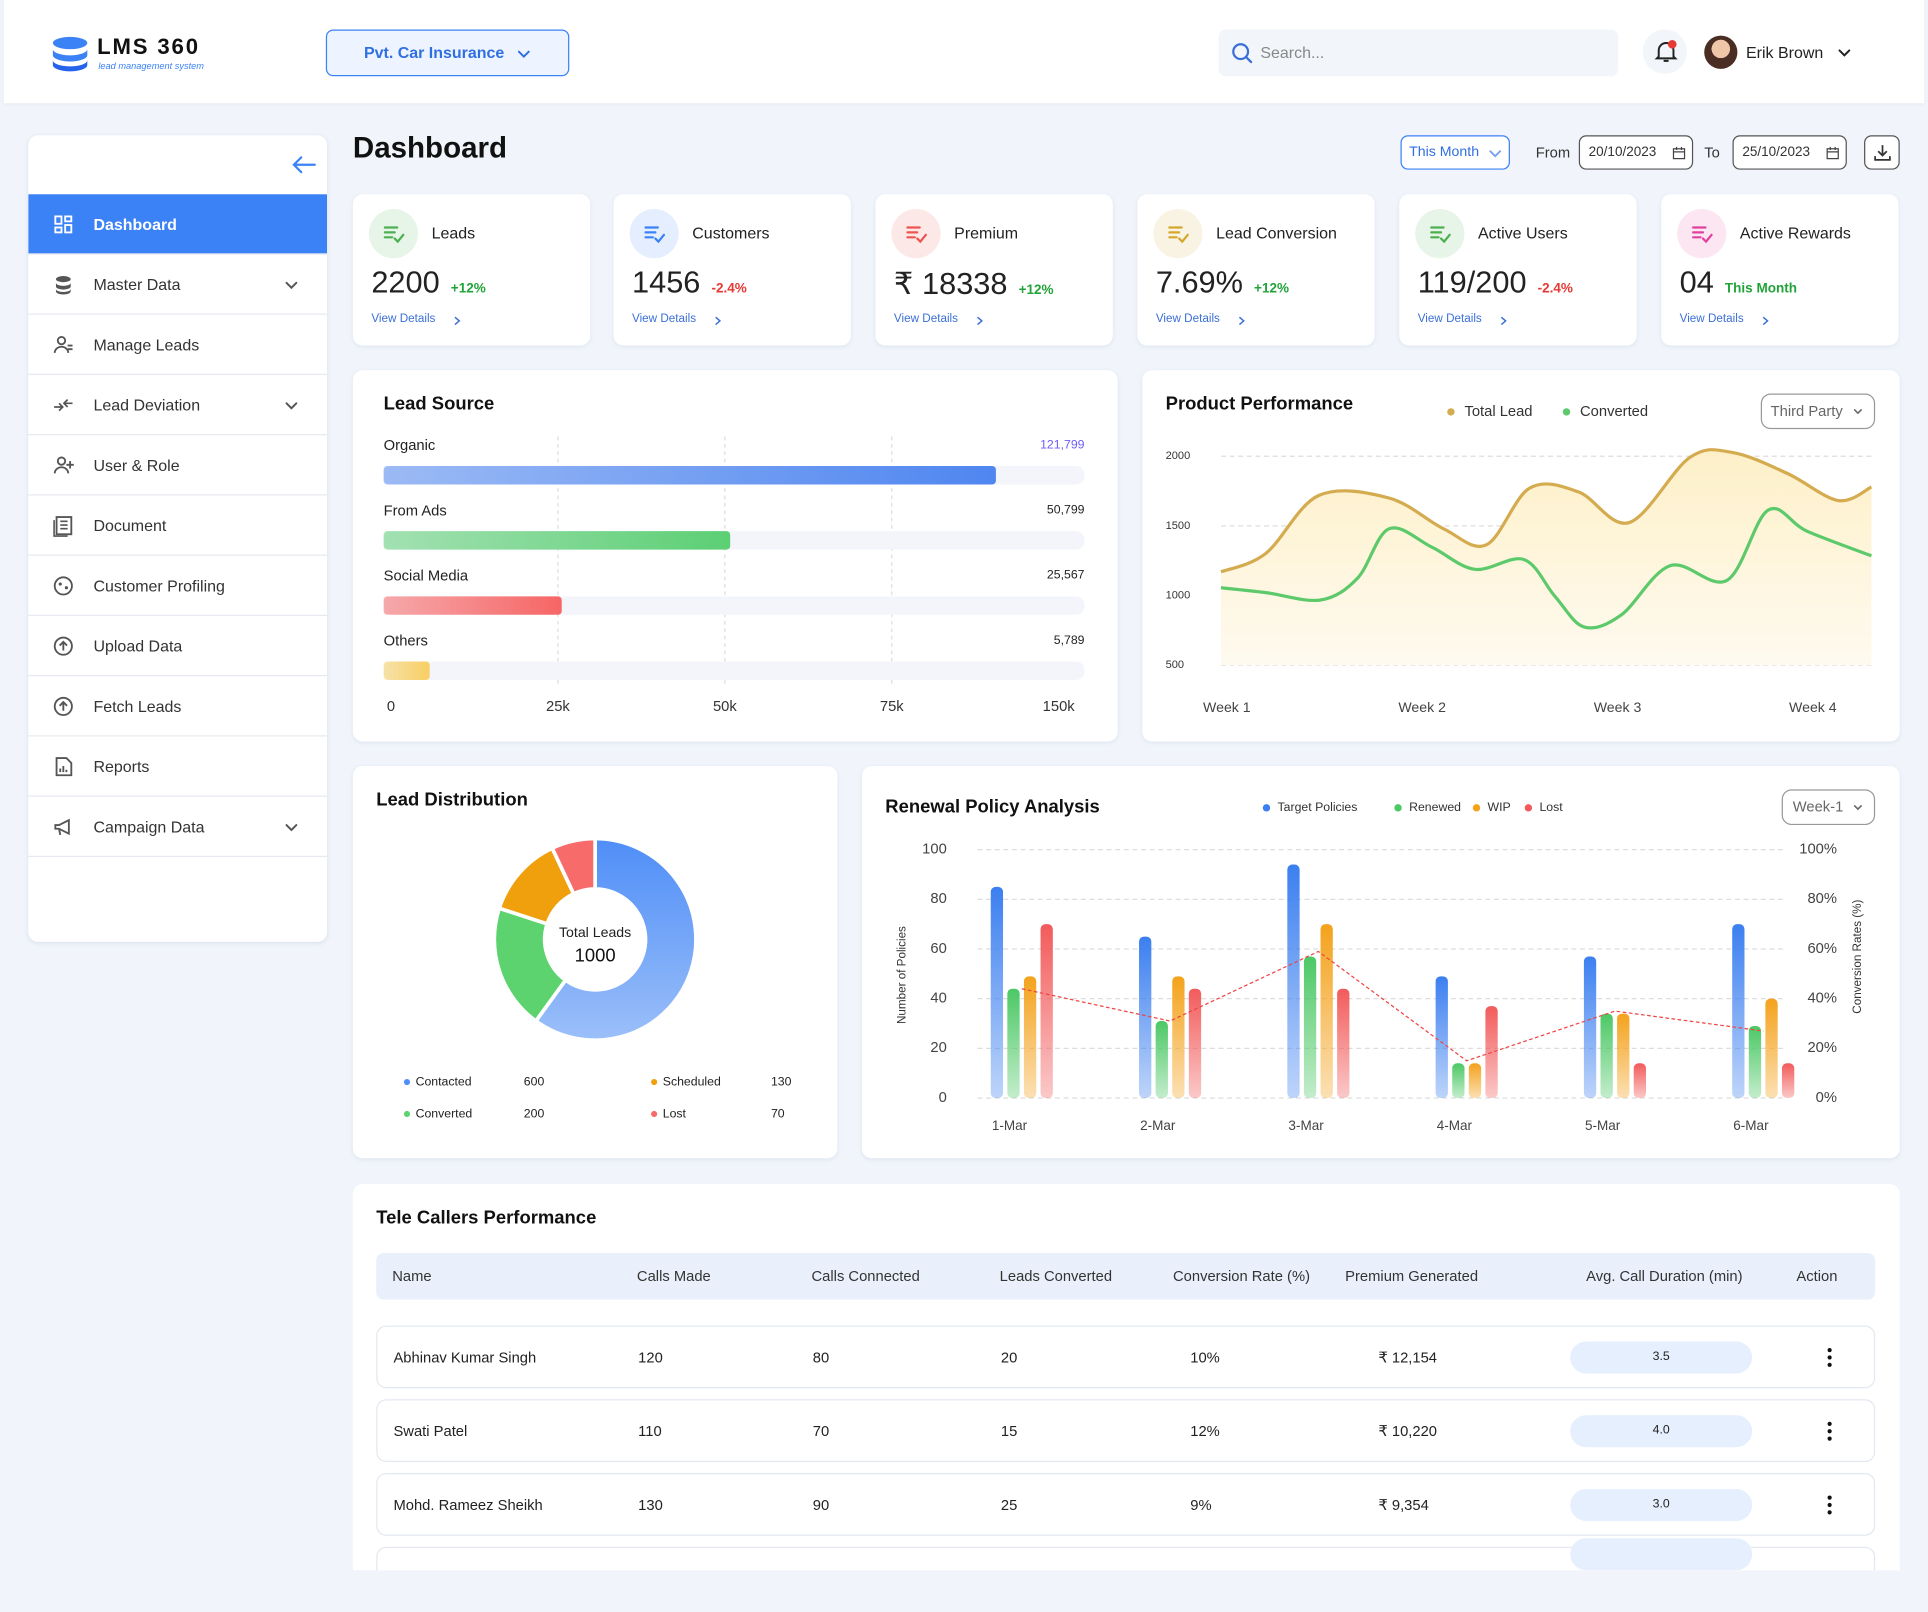 This screenshot has height=1612, width=1928. What do you see at coordinates (1761, 289) in the screenshot?
I see `kpi-change: This Month` at bounding box center [1761, 289].